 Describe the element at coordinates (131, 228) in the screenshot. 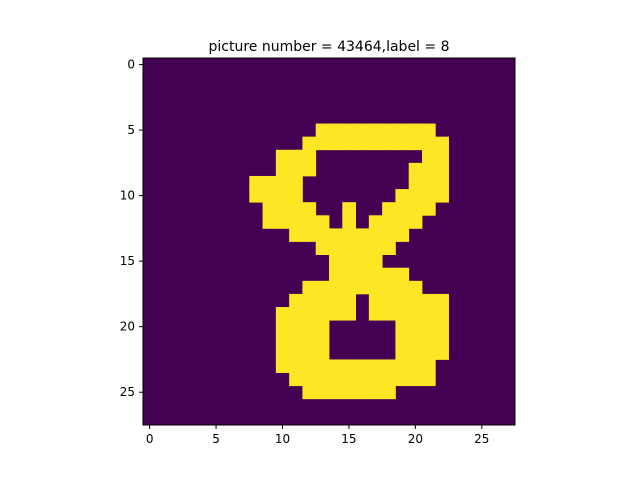

I see `y-axis: 0 5 10 15 20 25` at that location.